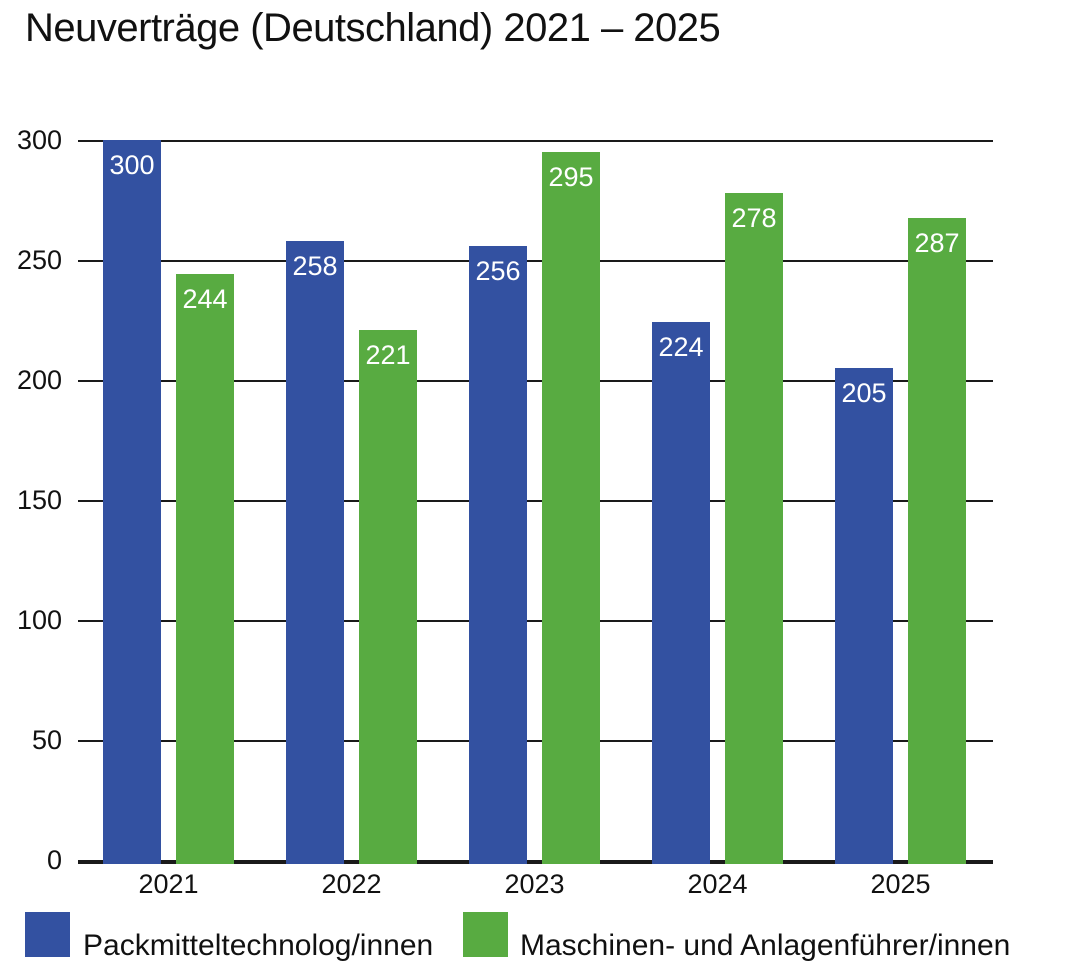  Describe the element at coordinates (717, 884) in the screenshot. I see `x-axis-label-2024: 2024` at that location.